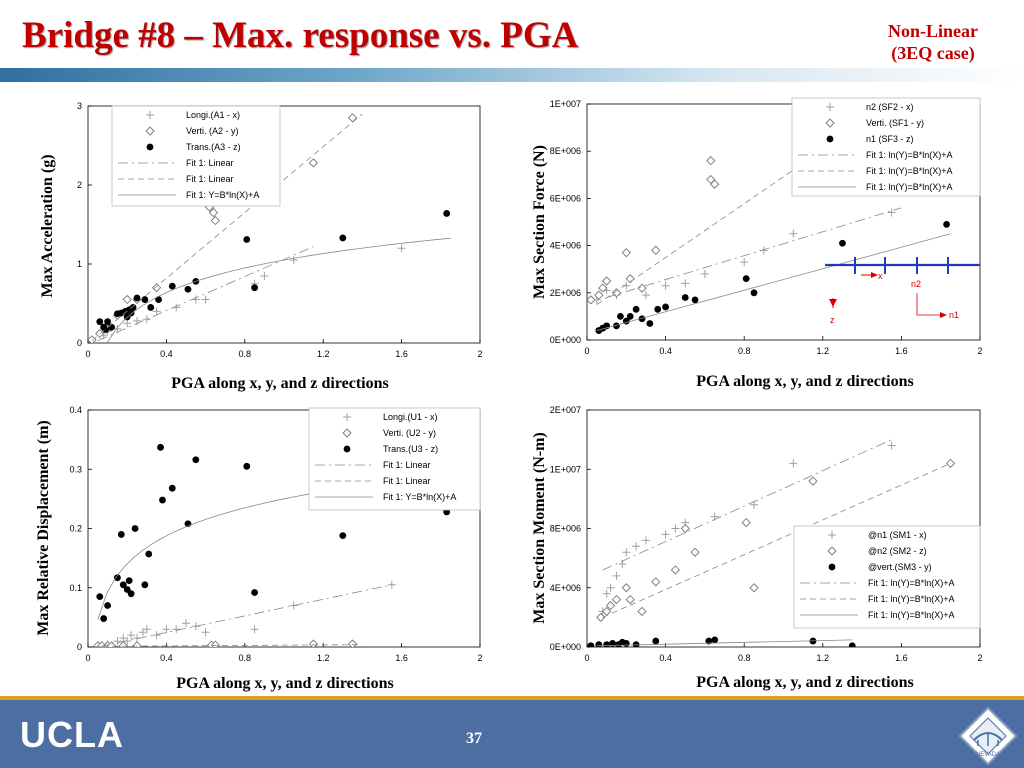 This screenshot has width=1024, height=768. Describe the element at coordinates (988, 755) in the screenshot. I see `seal-label: NEVADA` at that location.